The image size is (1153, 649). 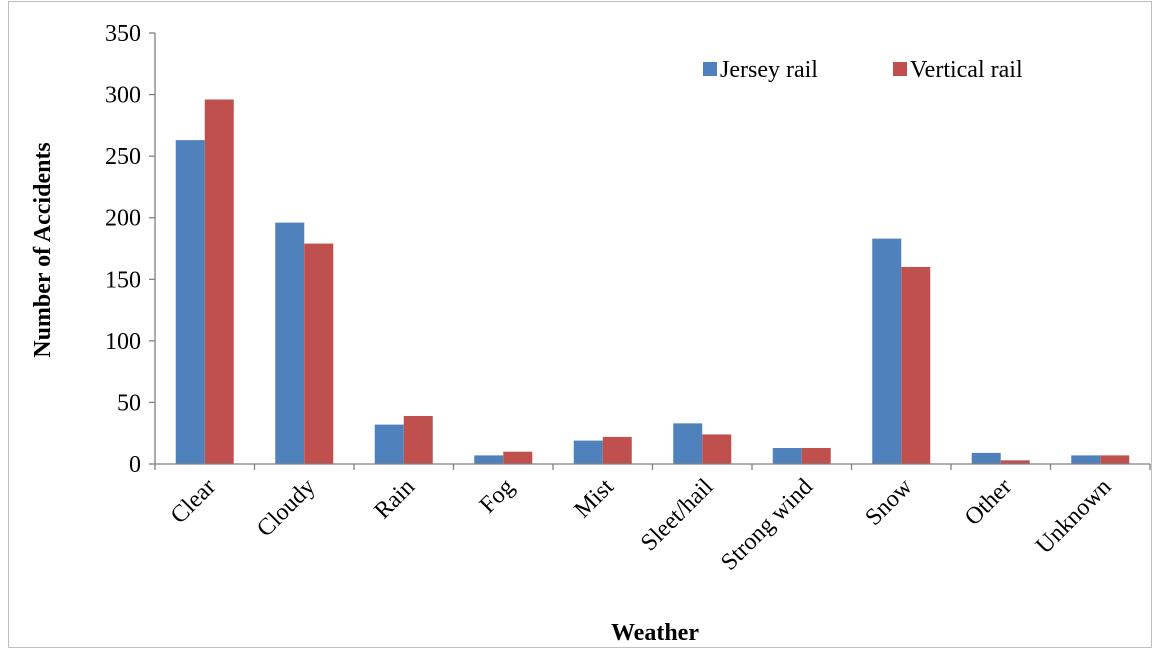 I want to click on x-tick-label: Snow, so click(x=889, y=502).